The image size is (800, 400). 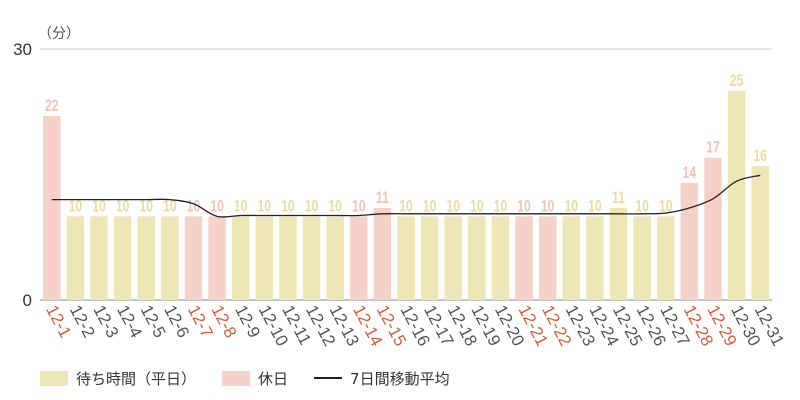 I want to click on bar-value-label: 22, so click(x=52, y=106).